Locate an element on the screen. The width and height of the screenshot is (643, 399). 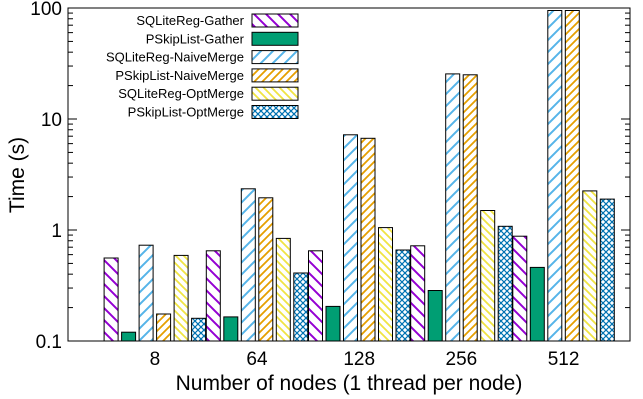
legend-label: SQLiteReg-OptMerge is located at coordinates (181, 93).